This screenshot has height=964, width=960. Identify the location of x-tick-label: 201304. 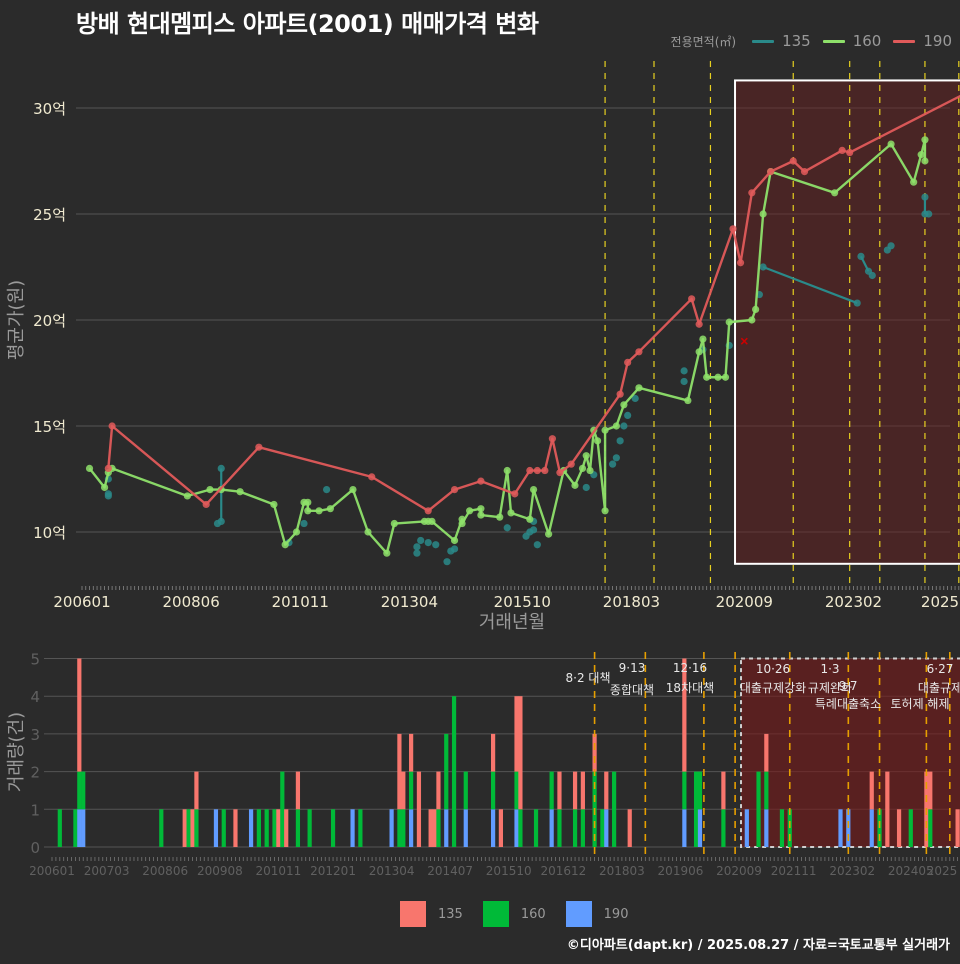
(409, 602).